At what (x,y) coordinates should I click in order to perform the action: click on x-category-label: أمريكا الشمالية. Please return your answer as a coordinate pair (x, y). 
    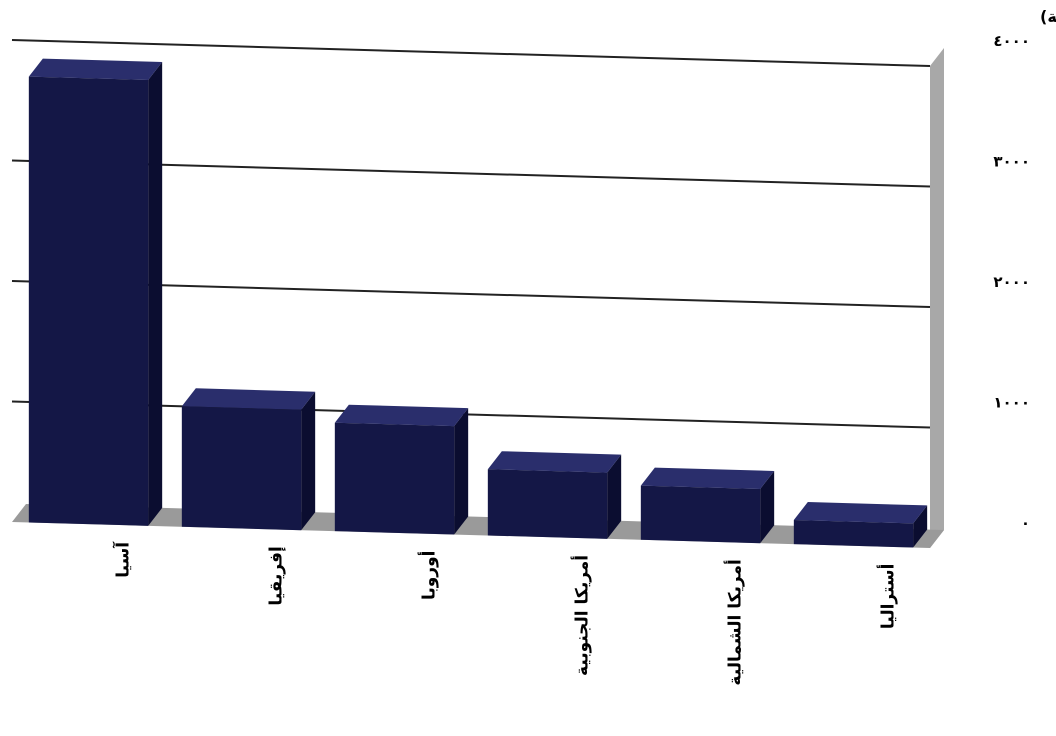
    Looking at the image, I should click on (735, 622).